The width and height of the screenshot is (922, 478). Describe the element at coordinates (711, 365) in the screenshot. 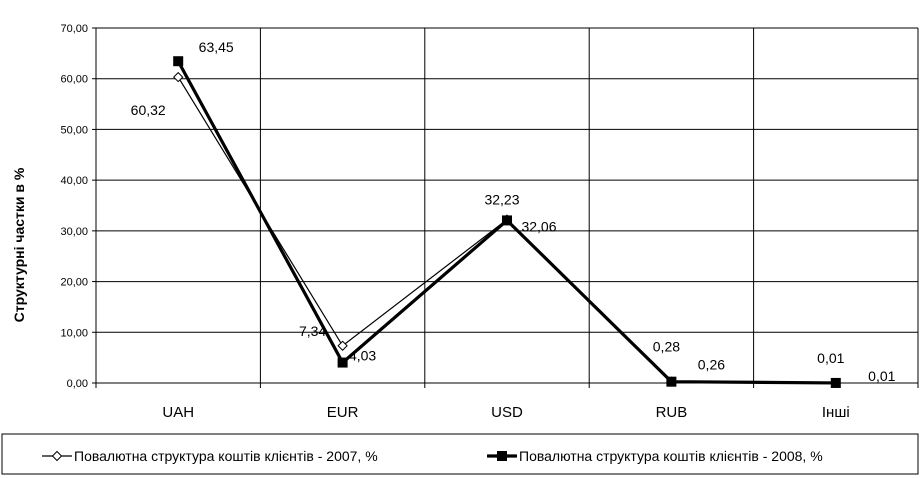

I see `data-label-s1-3: 0,26` at that location.